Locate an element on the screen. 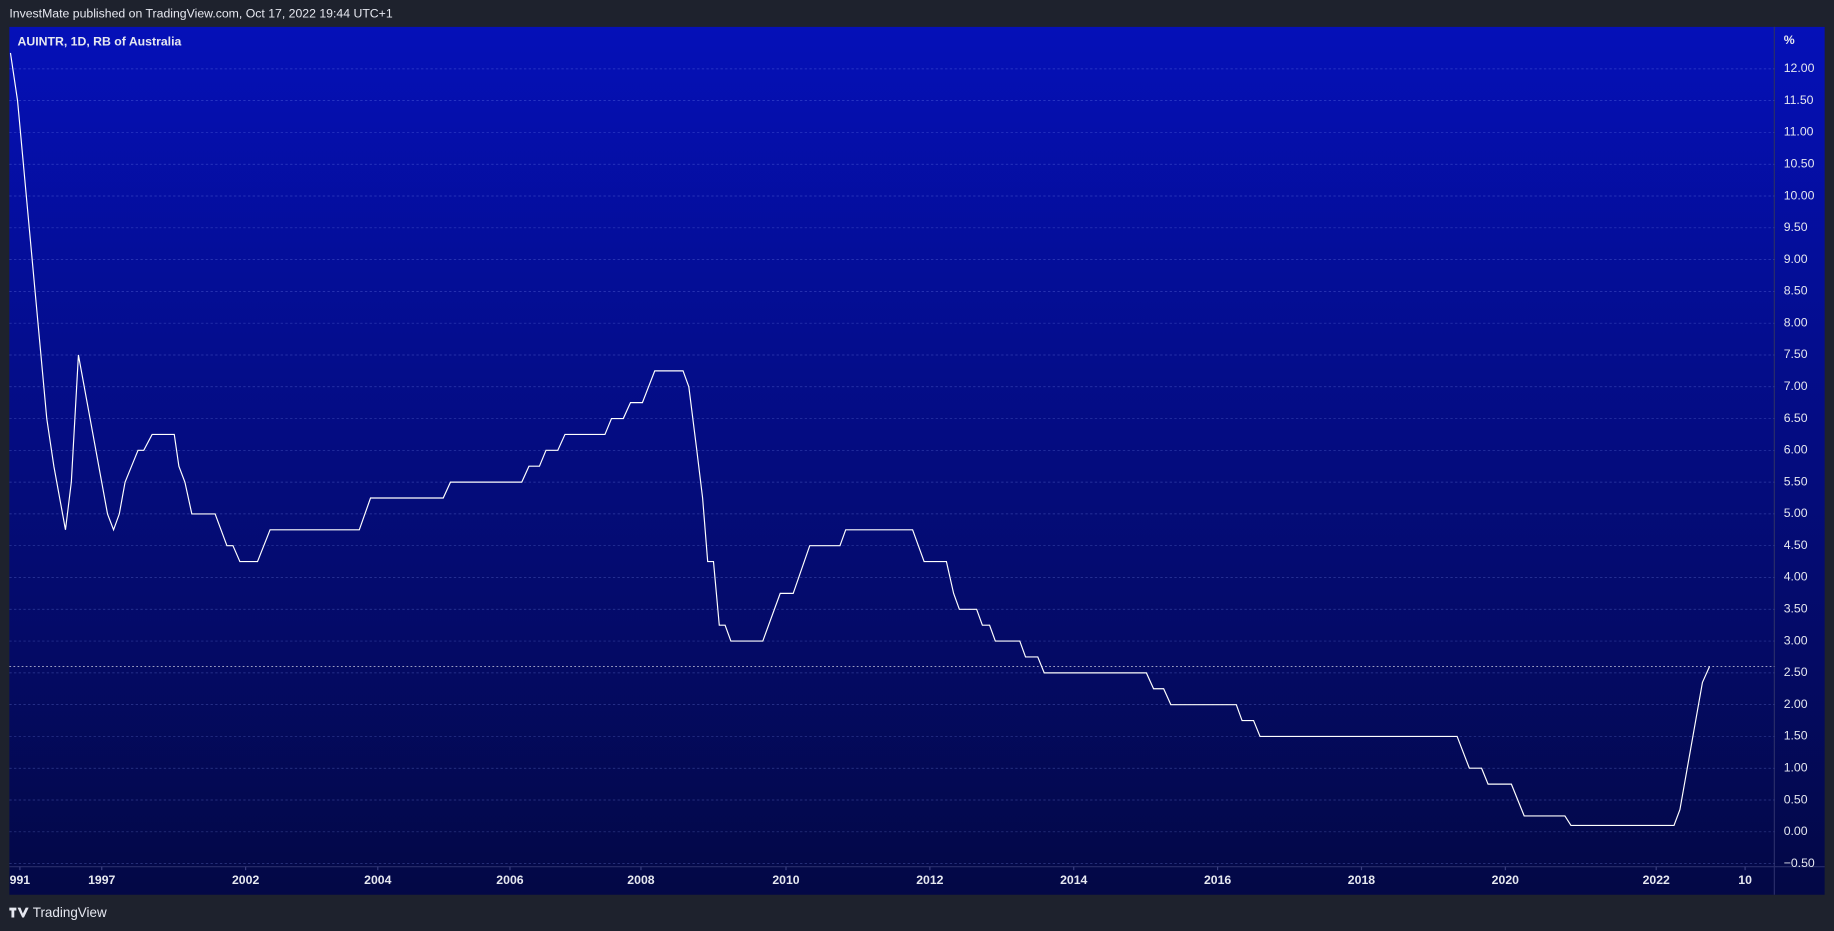  x-tick-label: 10 is located at coordinates (1745, 880).